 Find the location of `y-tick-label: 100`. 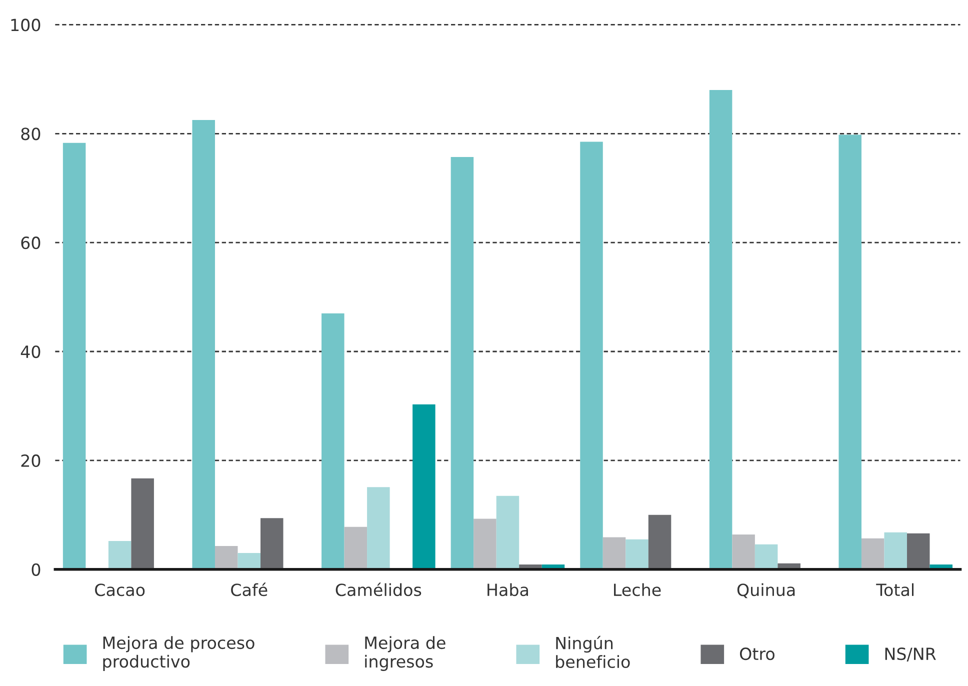

y-tick-label: 100 is located at coordinates (25, 25).